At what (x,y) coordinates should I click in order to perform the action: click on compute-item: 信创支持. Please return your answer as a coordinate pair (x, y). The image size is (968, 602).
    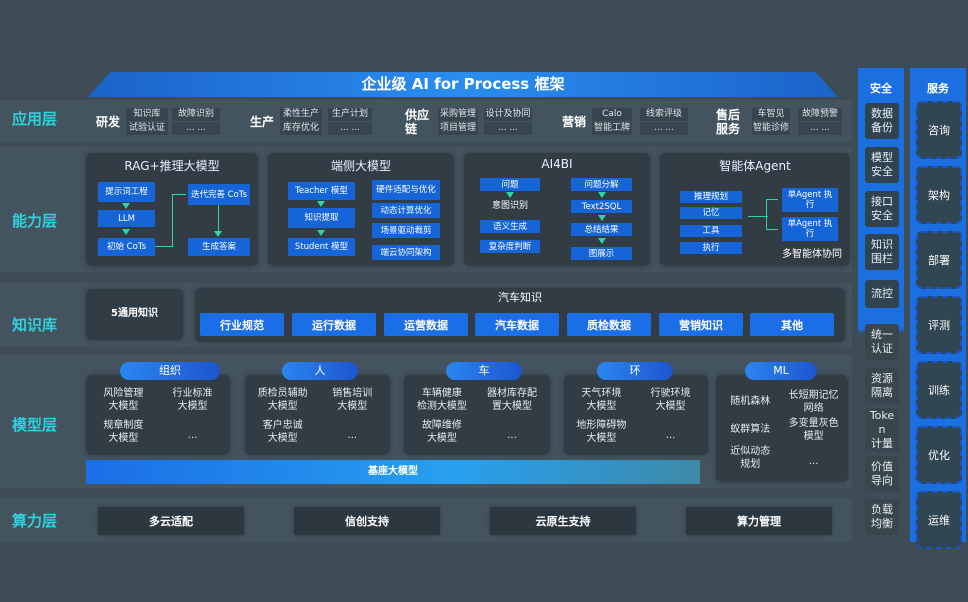
    Looking at the image, I should click on (367, 521).